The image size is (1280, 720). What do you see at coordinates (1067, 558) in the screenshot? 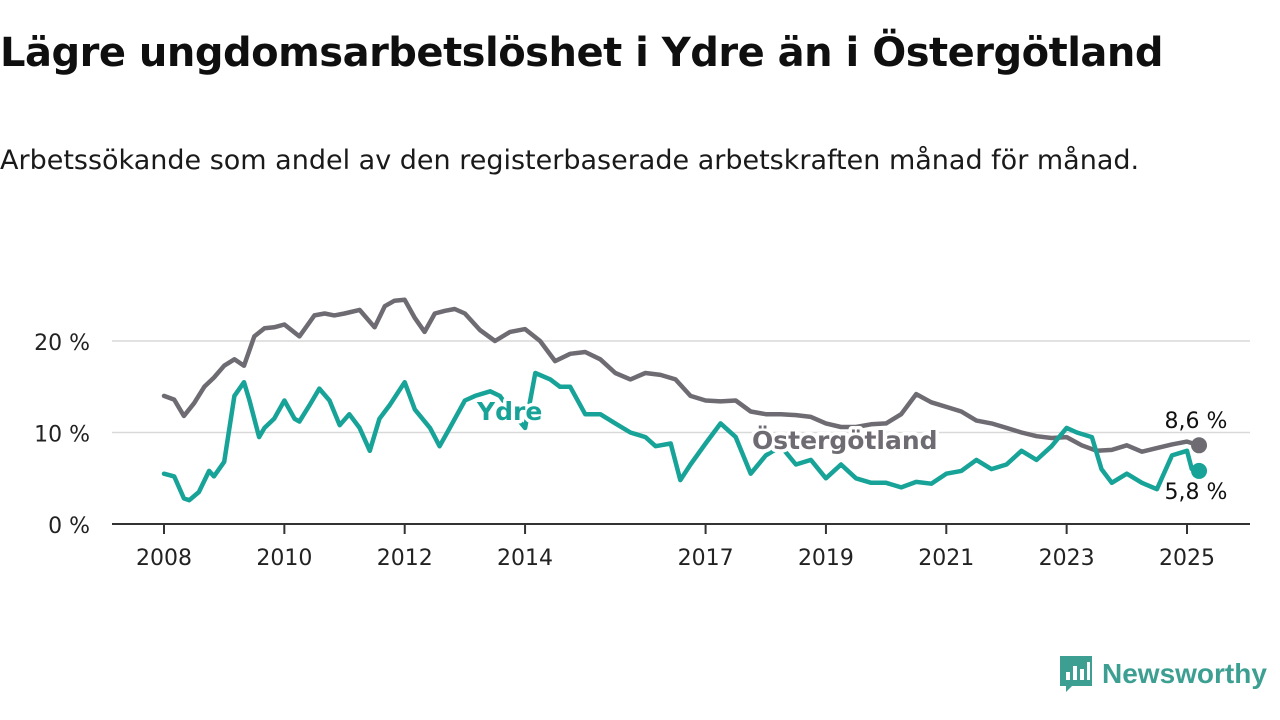
I see `x-tick-label: 2023` at bounding box center [1067, 558].